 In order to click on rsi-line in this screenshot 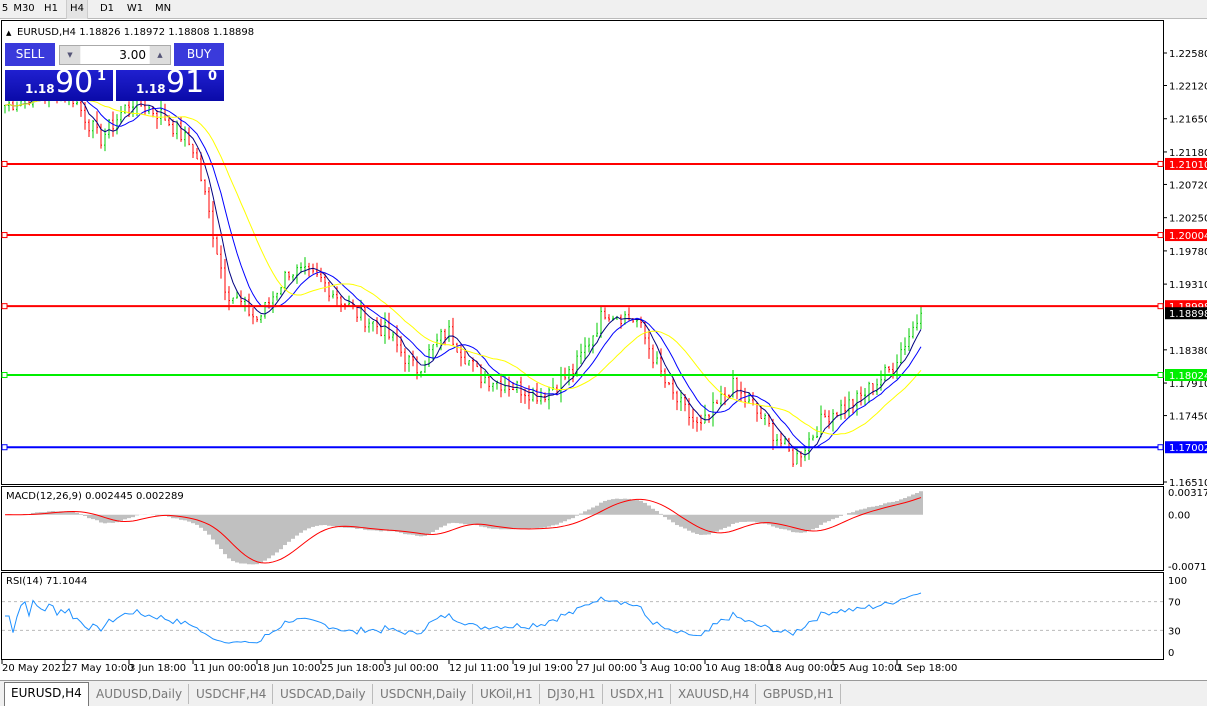, I will do `click(463, 618)`.